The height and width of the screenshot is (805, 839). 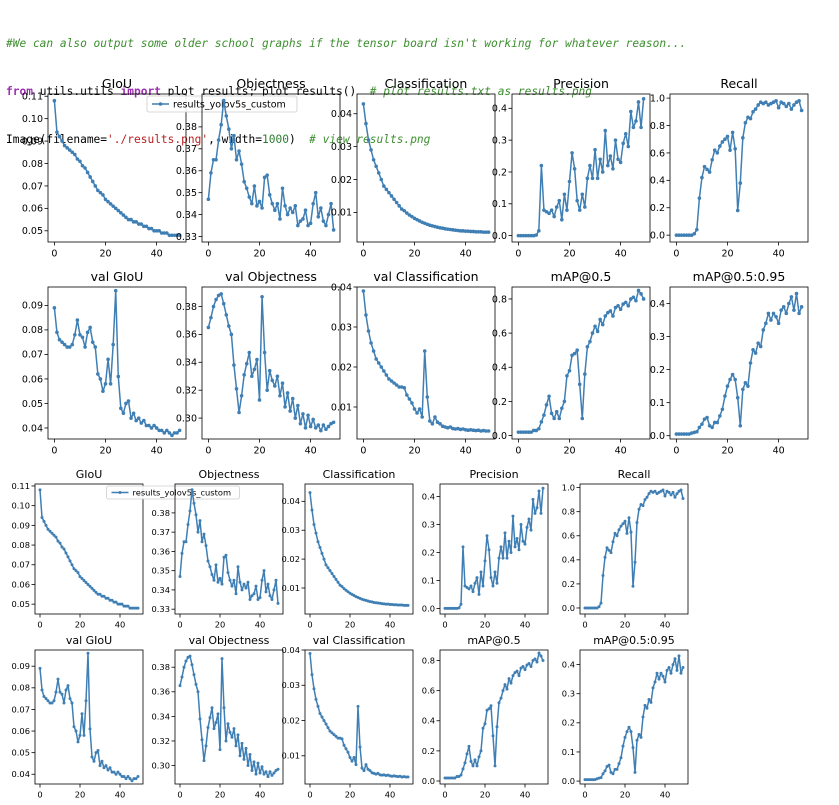 What do you see at coordinates (186, 307) in the screenshot?
I see `y-tick-label: 0.38` at bounding box center [186, 307].